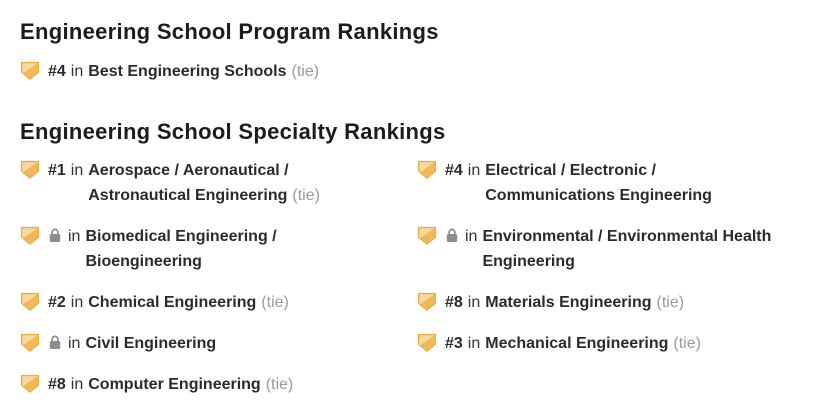 The height and width of the screenshot is (420, 827). I want to click on program-name: Materials Engineering, so click(568, 302).